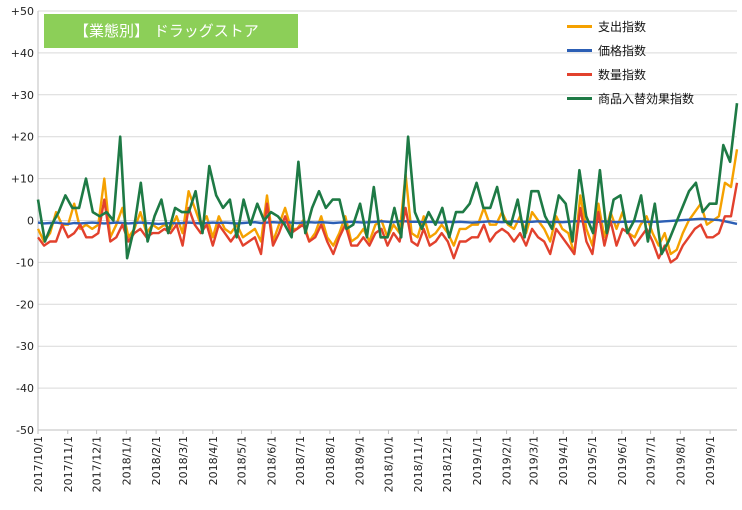  I want to click on y-tick-label: -30, so click(25, 346).